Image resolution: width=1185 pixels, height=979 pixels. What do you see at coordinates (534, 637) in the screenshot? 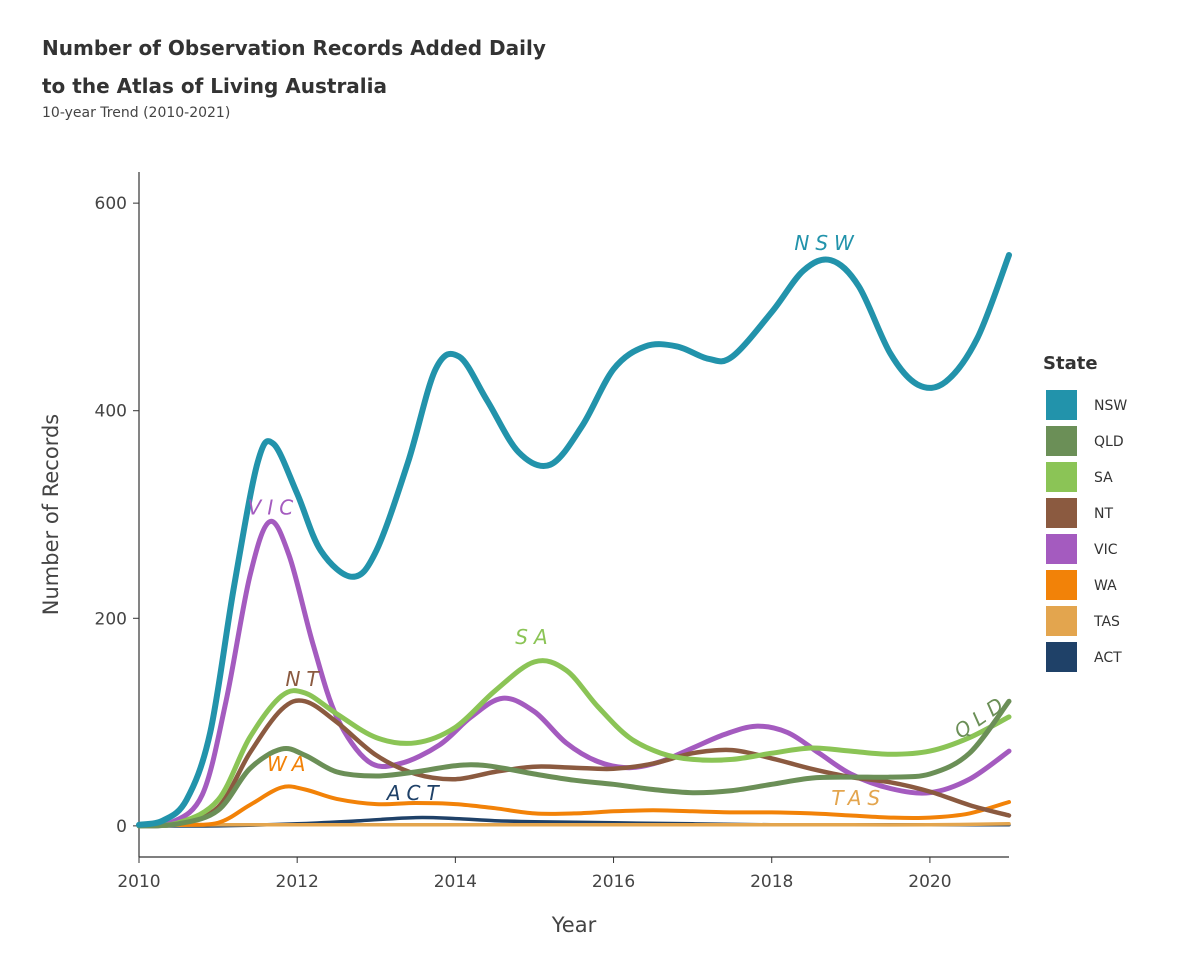
I see `curve-label-sa: SA` at bounding box center [534, 637].